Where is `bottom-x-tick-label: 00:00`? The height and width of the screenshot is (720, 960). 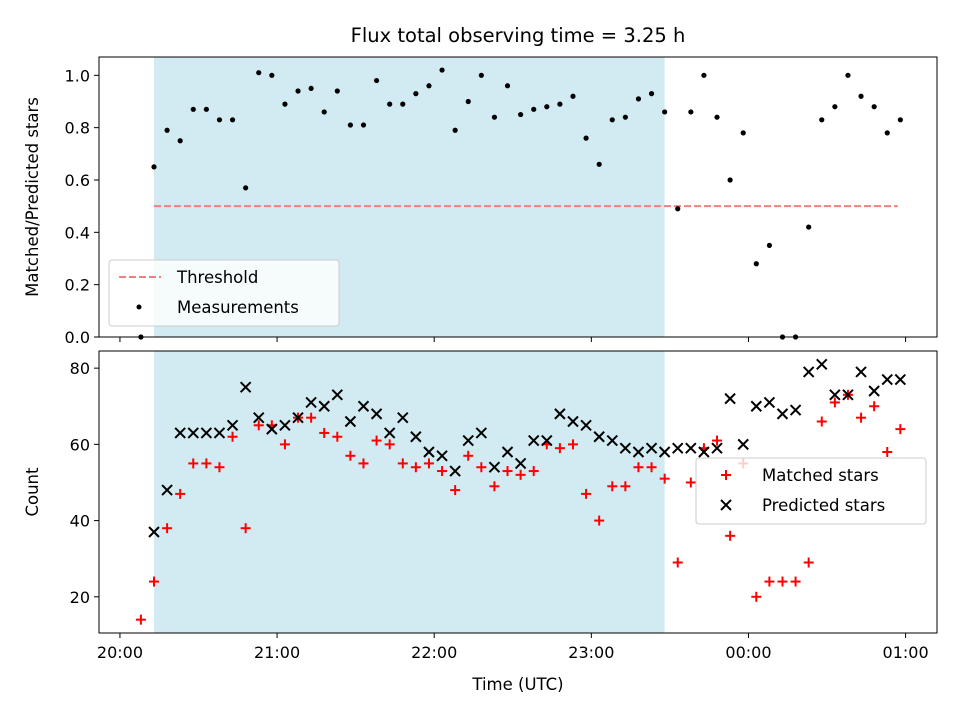
bottom-x-tick-label: 00:00 is located at coordinates (748, 652).